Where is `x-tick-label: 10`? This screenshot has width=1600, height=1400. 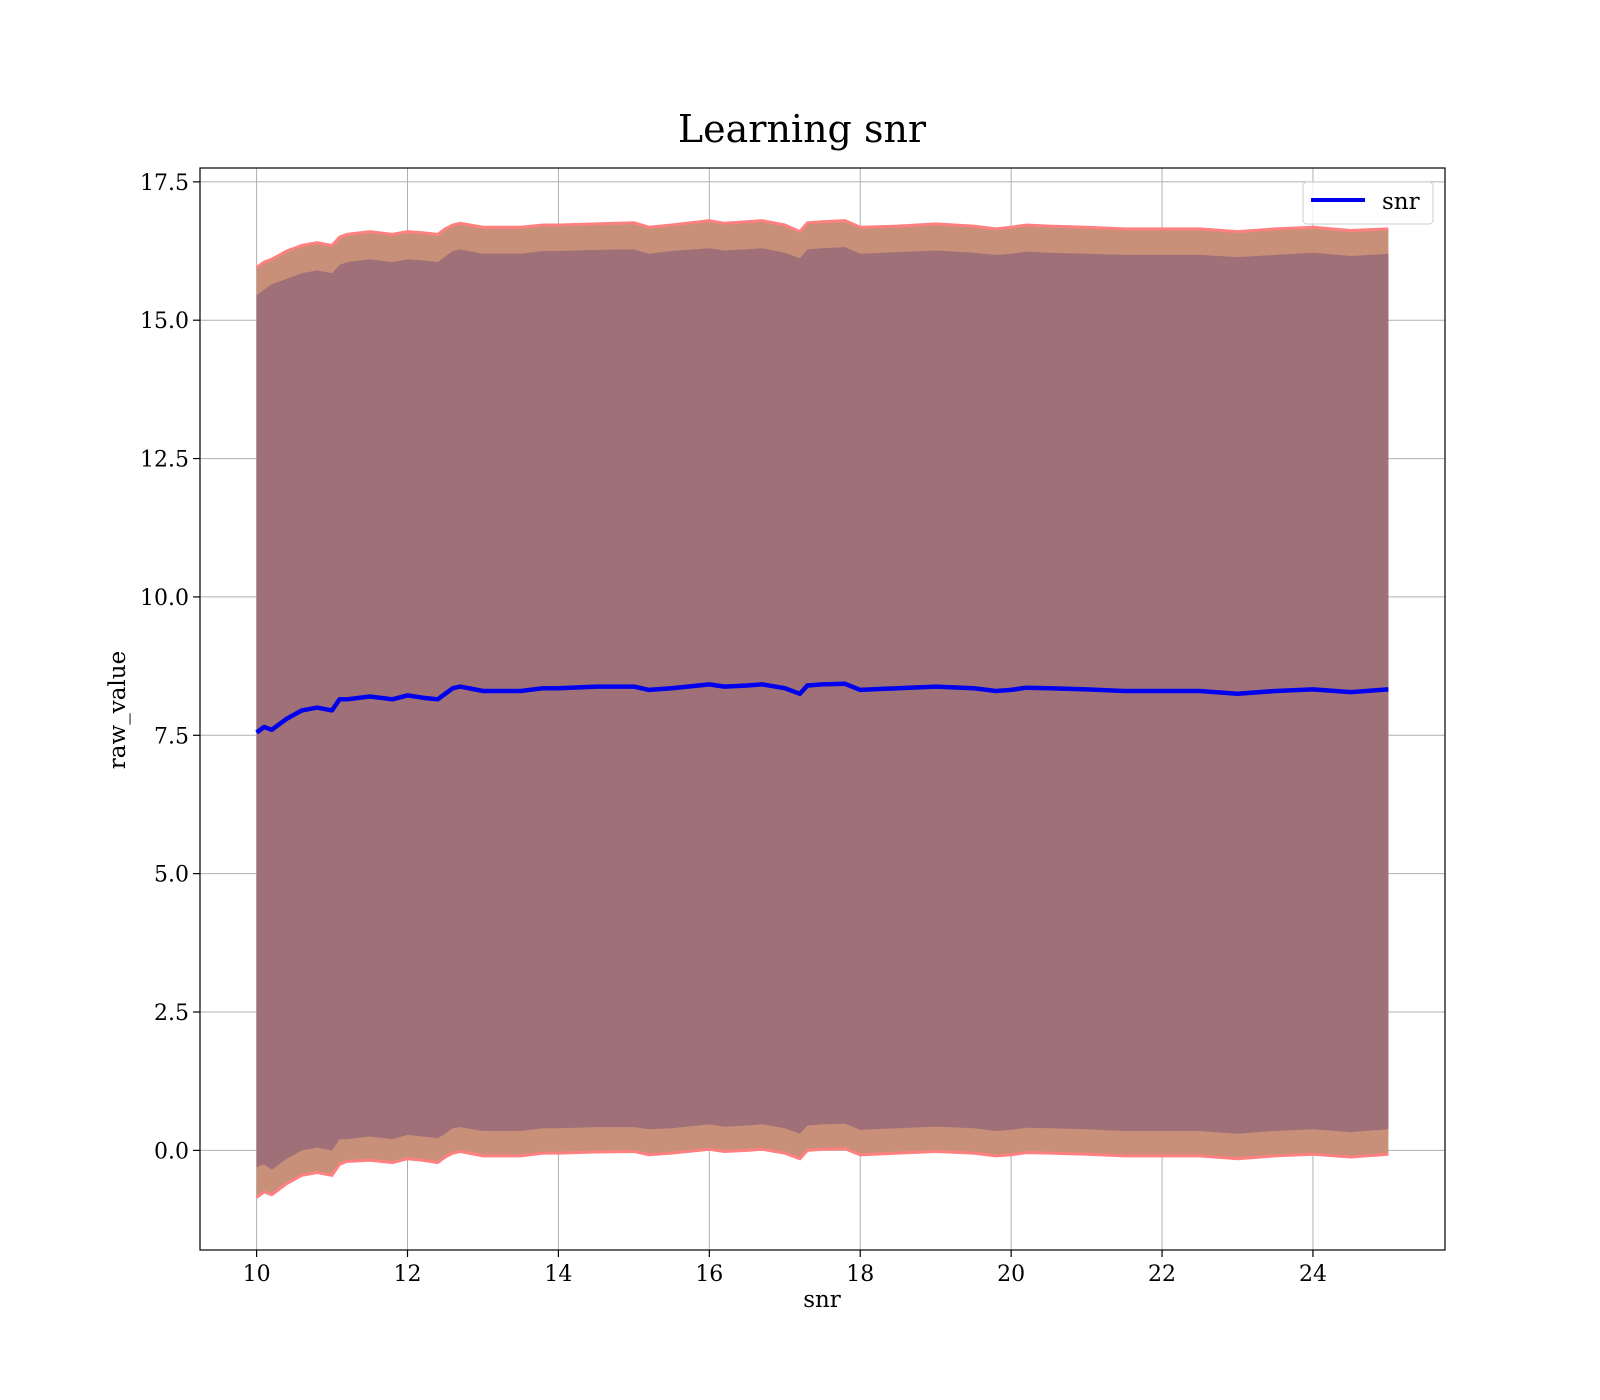
x-tick-label: 10 is located at coordinates (257, 1274).